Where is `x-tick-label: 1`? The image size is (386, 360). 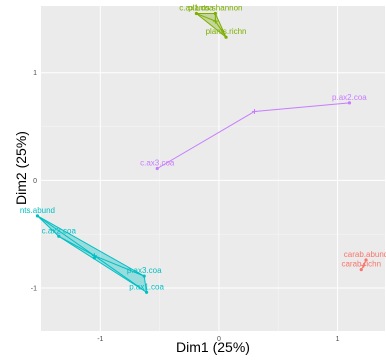 x-tick-label: 1 is located at coordinates (338, 339).